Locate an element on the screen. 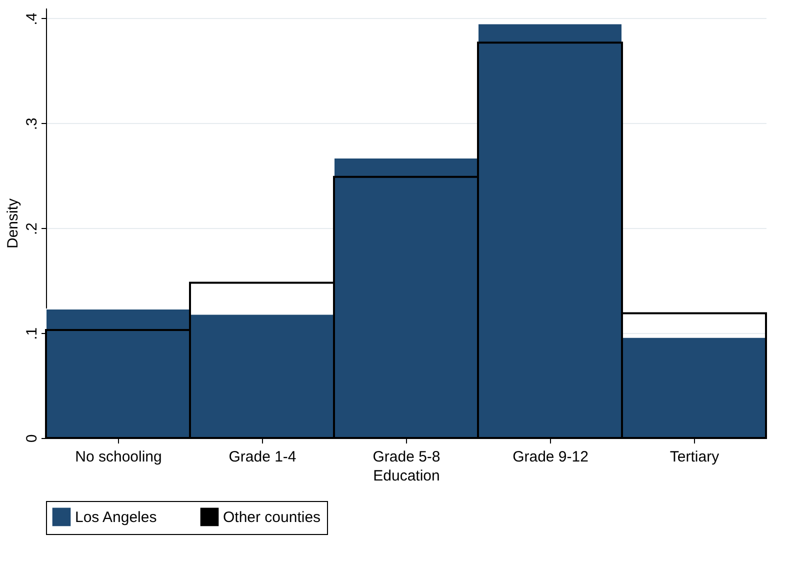 The image size is (799, 570). x-tick-label: Grade 9-12 is located at coordinates (550, 457).